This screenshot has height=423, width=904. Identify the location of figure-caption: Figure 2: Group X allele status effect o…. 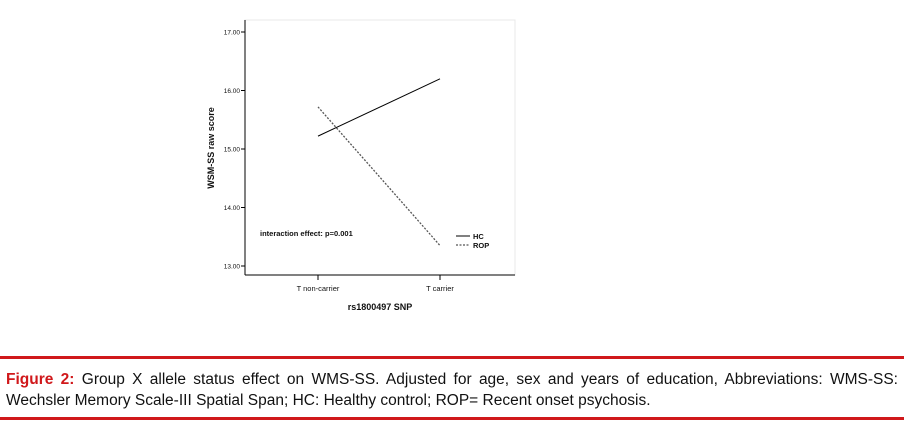
(452, 390).